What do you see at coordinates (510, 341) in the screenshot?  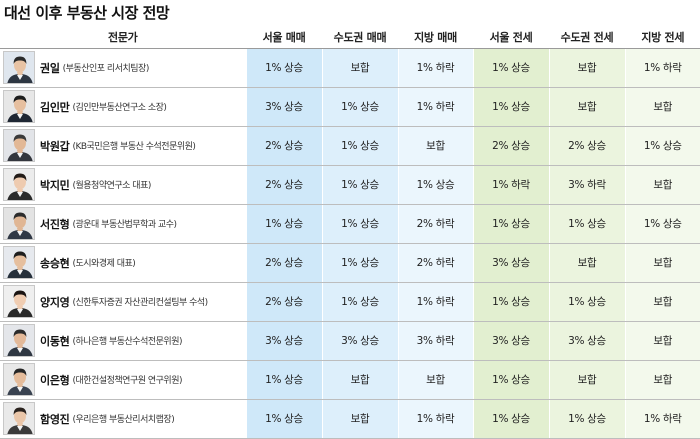 I see `seoul-jeonse-cell: 3% 상승` at bounding box center [510, 341].